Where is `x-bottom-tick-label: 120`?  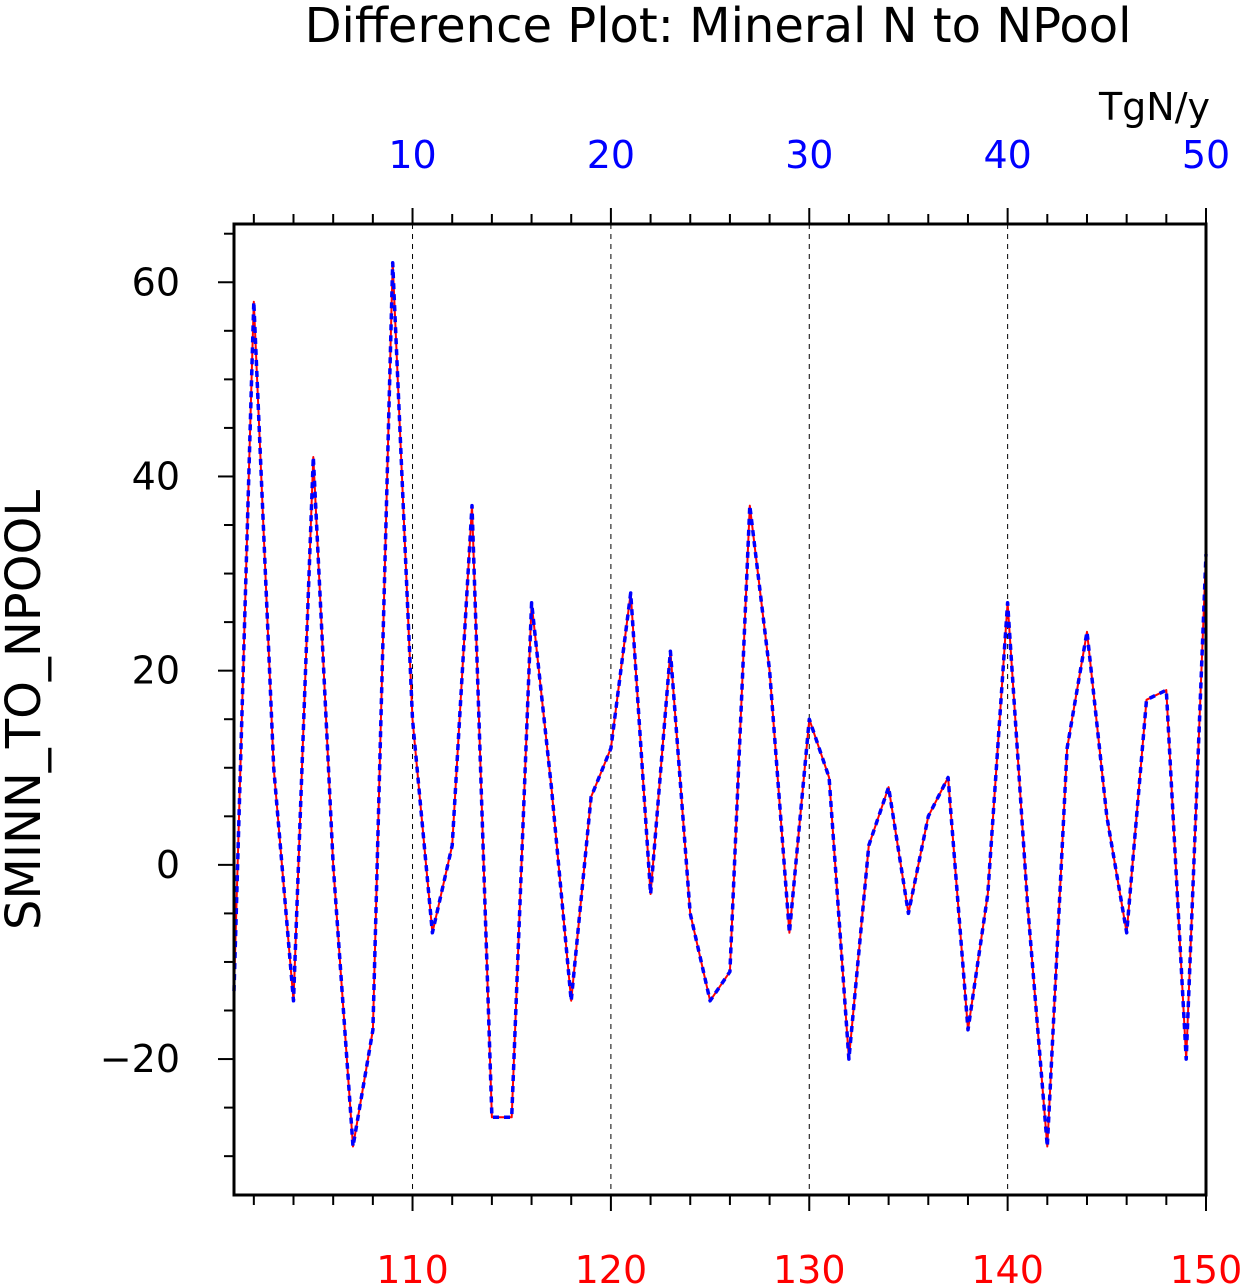
x-bottom-tick-label: 120 is located at coordinates (611, 1267).